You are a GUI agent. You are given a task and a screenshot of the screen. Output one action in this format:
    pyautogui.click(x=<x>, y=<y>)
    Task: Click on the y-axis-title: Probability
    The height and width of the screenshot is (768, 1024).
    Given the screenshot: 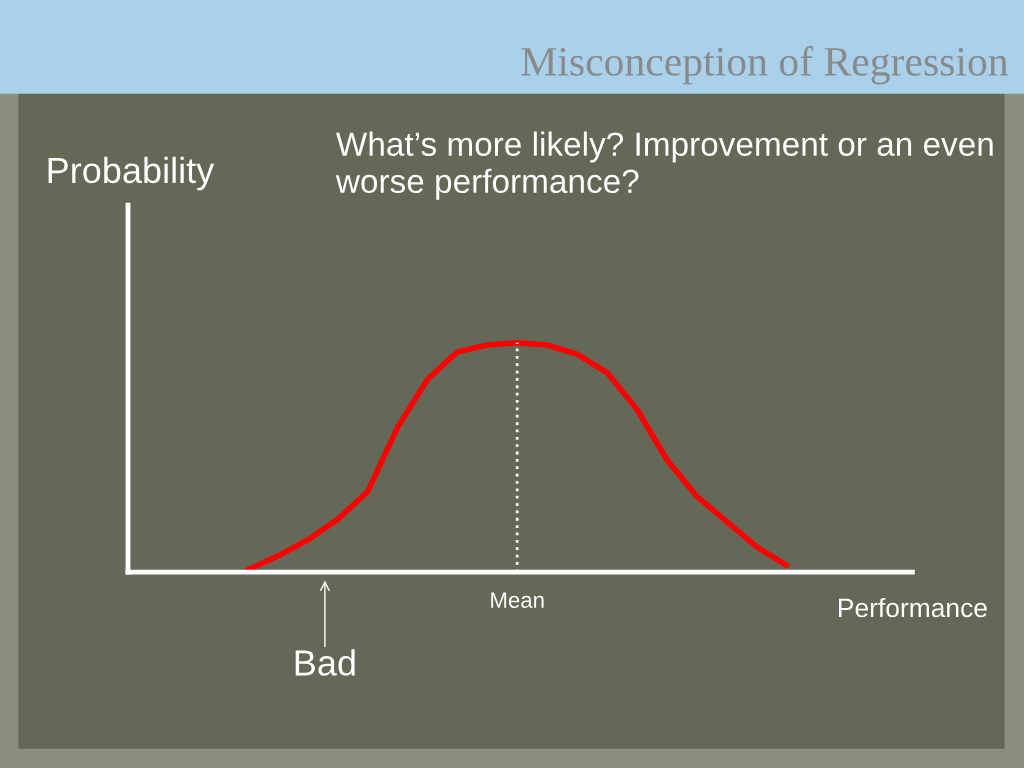 What is the action you would take?
    pyautogui.click(x=131, y=173)
    